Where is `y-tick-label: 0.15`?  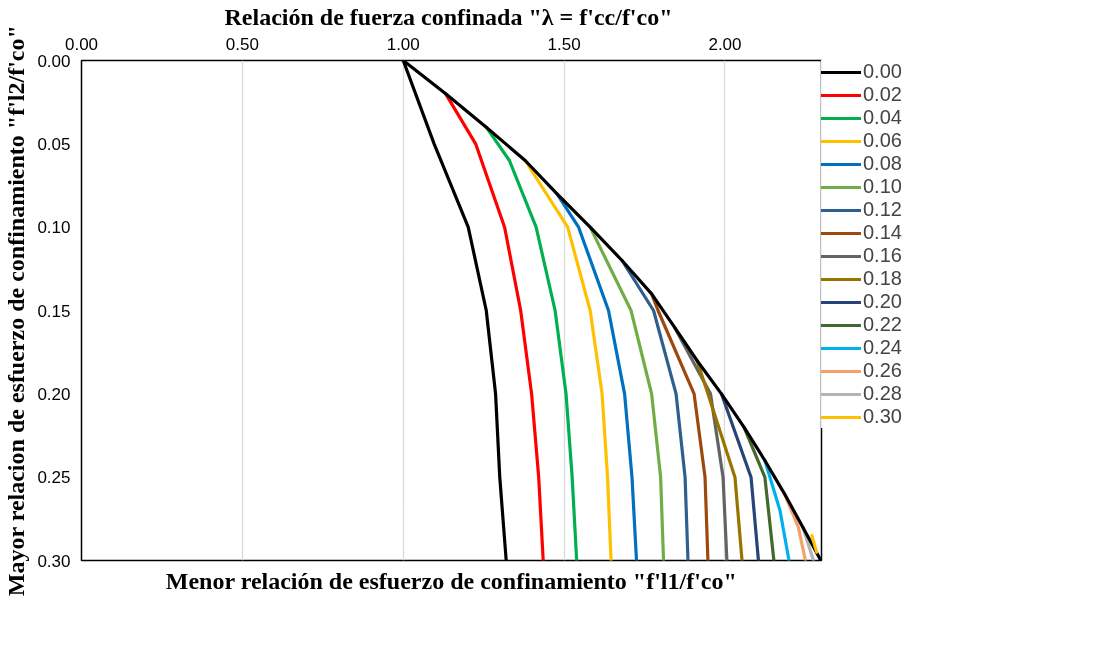 y-tick-label: 0.15 is located at coordinates (54, 311).